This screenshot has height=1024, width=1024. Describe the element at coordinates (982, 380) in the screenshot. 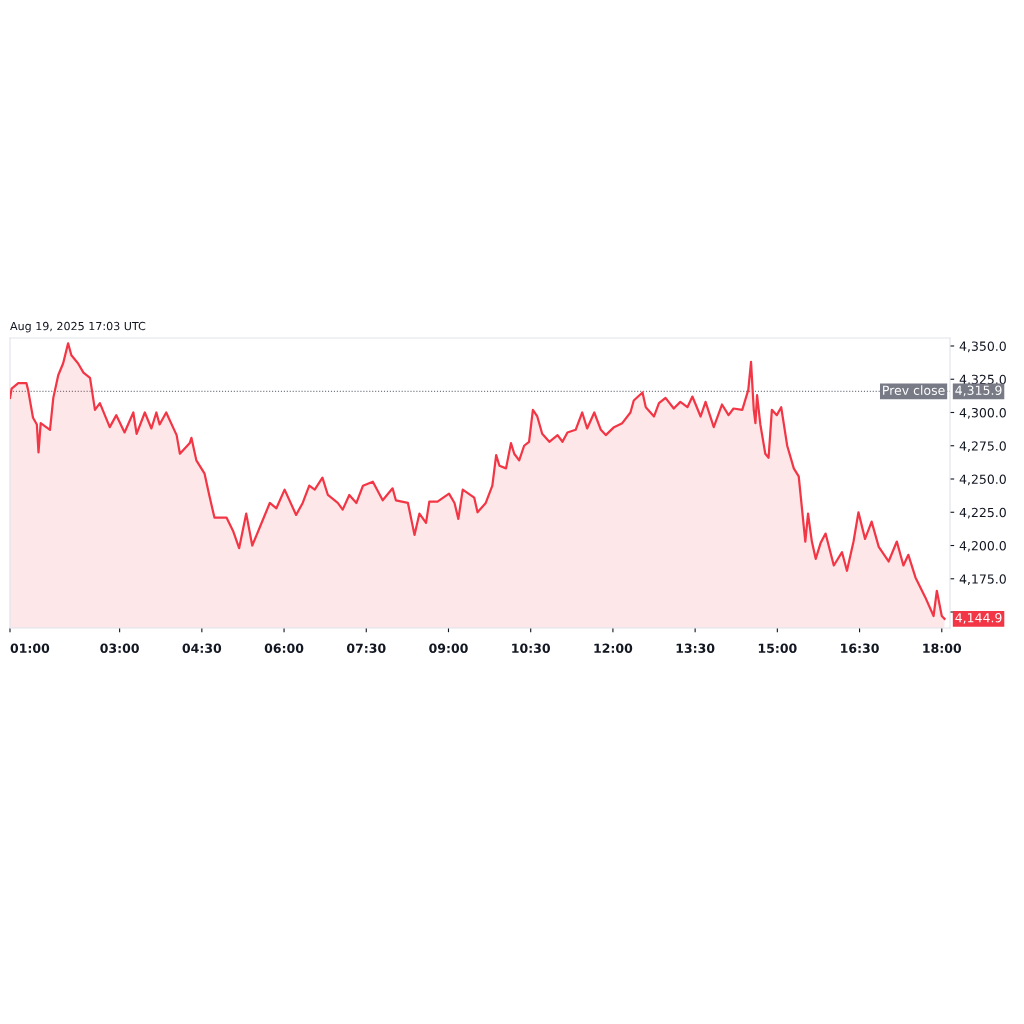

I see `y-tick-label: 4,325.0` at that location.